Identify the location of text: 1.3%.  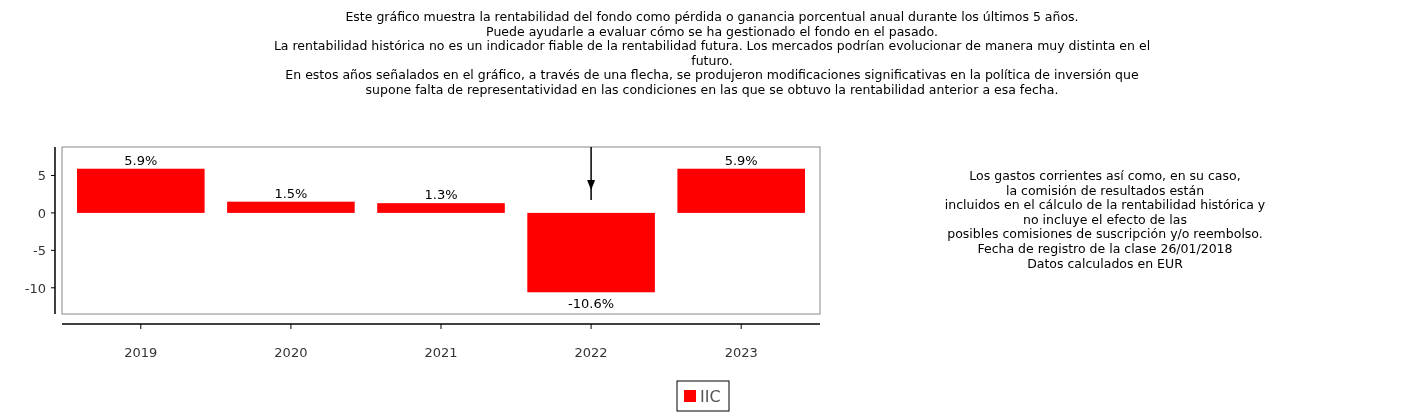
(441, 195).